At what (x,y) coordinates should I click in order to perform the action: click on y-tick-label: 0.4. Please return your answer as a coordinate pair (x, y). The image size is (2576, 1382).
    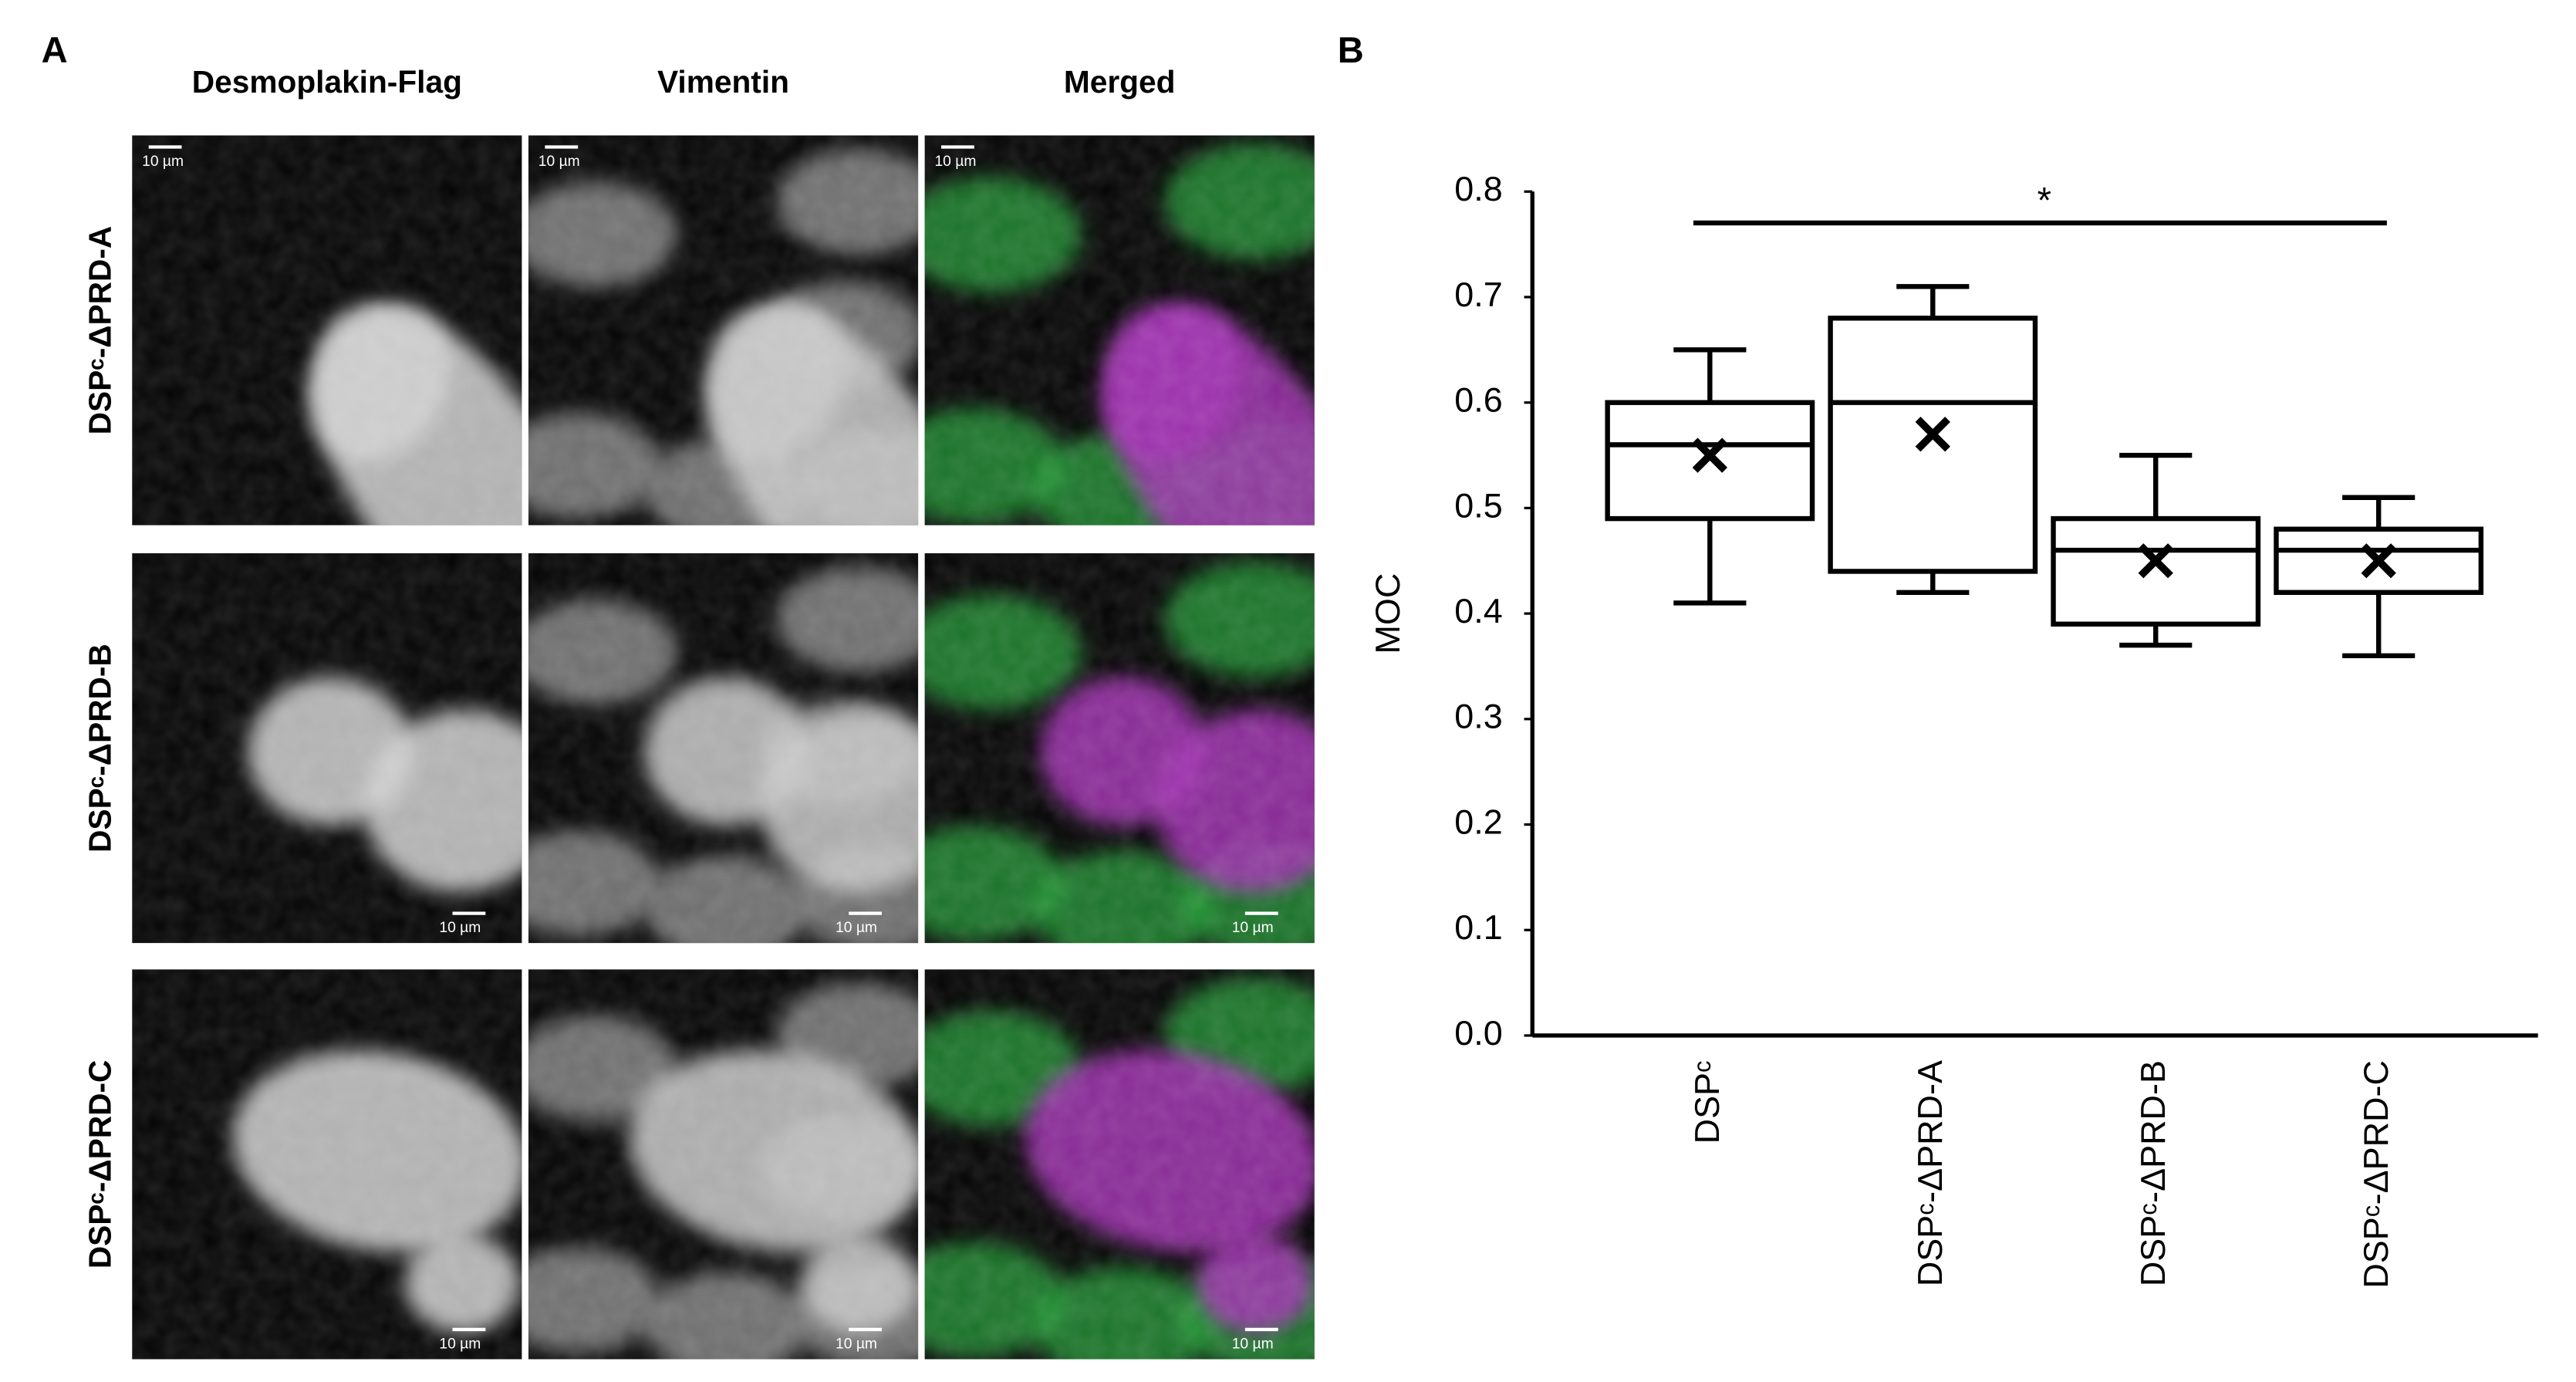
    Looking at the image, I should click on (1478, 610).